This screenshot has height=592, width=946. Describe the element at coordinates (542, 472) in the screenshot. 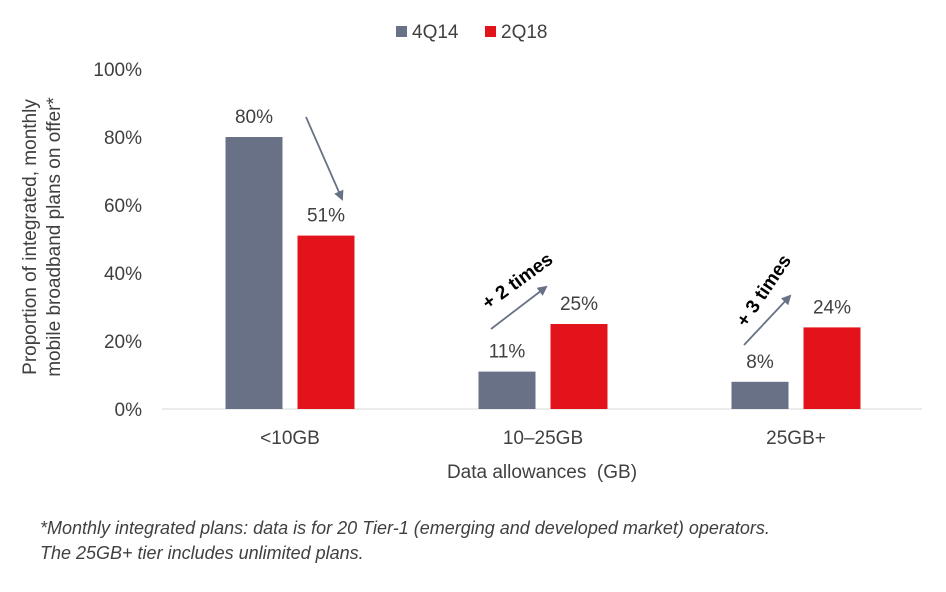

I see `x-axis-title: Data allowances (GB)` at that location.